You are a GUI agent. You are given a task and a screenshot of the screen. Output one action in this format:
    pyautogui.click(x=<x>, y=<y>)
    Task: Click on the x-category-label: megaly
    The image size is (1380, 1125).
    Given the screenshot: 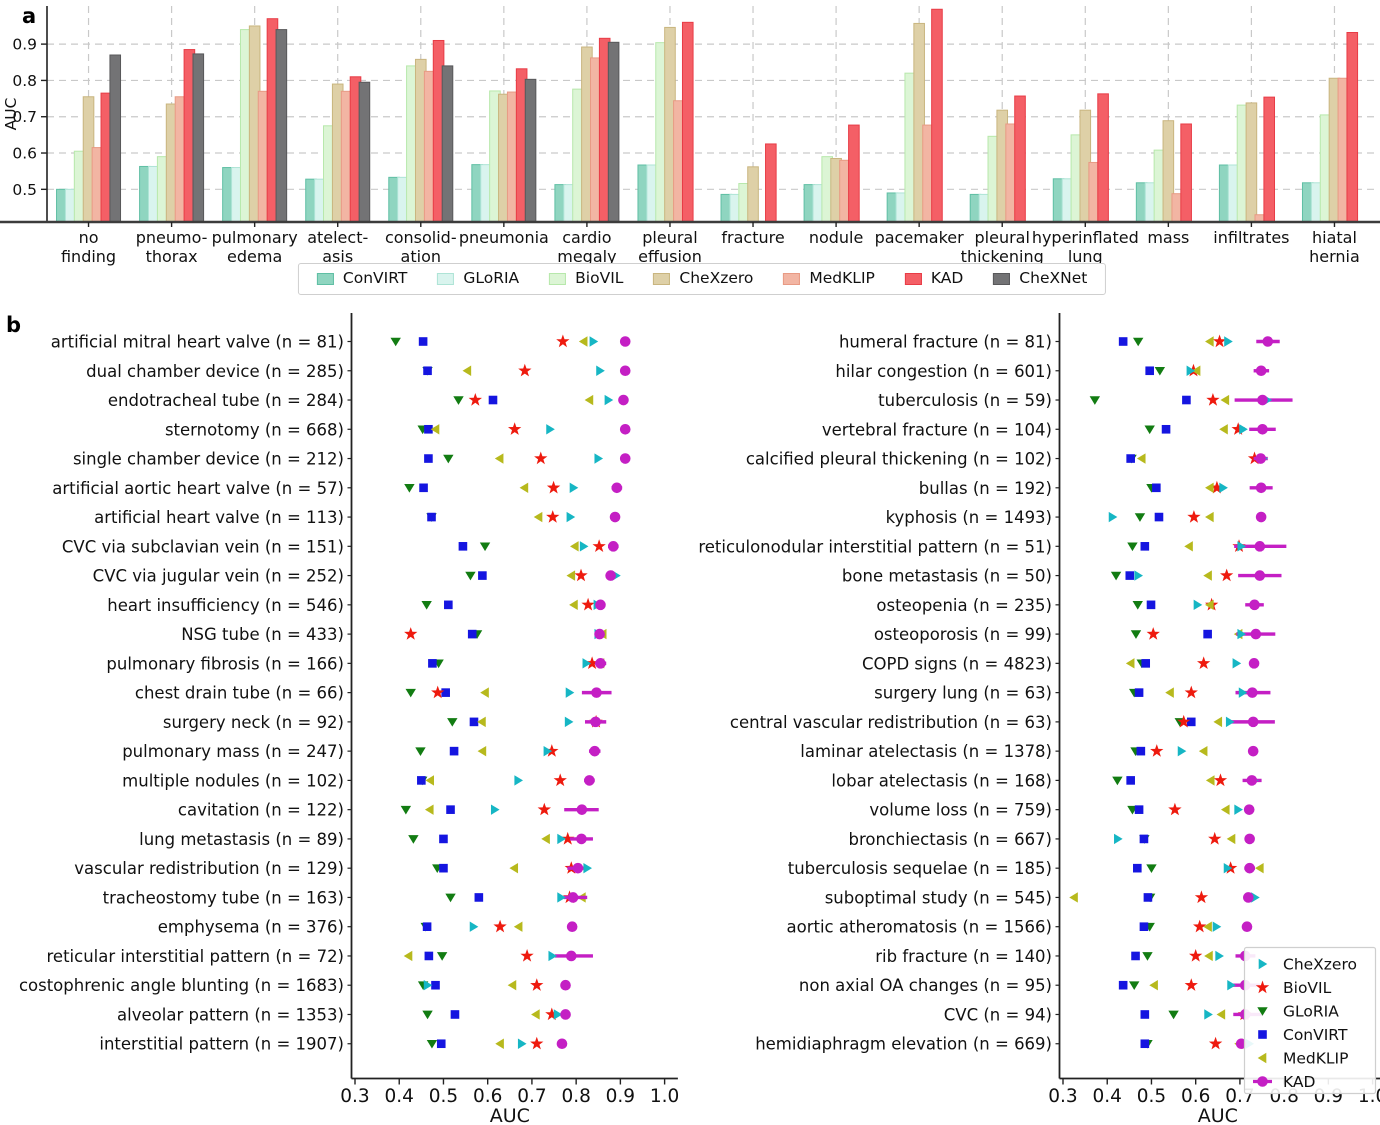 What is the action you would take?
    pyautogui.click(x=586, y=256)
    